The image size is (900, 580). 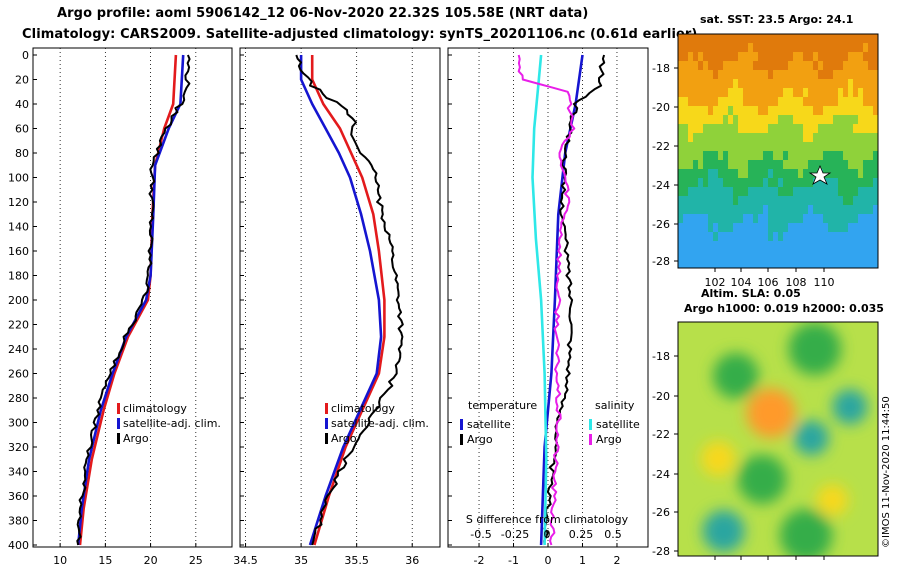 I want to click on depth-tick-label: 0, so click(x=25, y=55).